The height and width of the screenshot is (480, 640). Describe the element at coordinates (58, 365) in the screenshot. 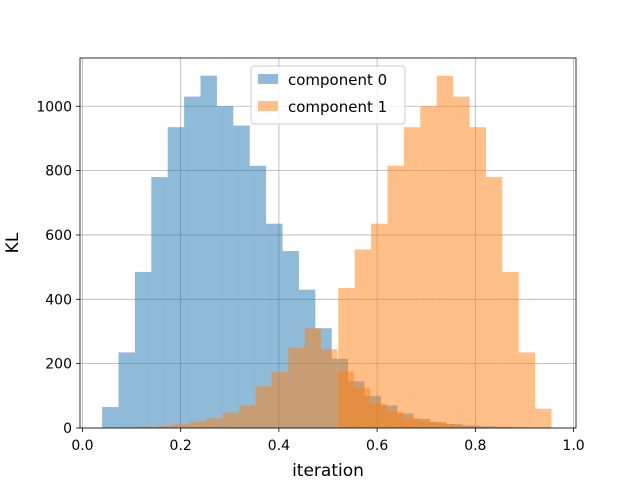

I see `y-tick-label-1: 200` at that location.